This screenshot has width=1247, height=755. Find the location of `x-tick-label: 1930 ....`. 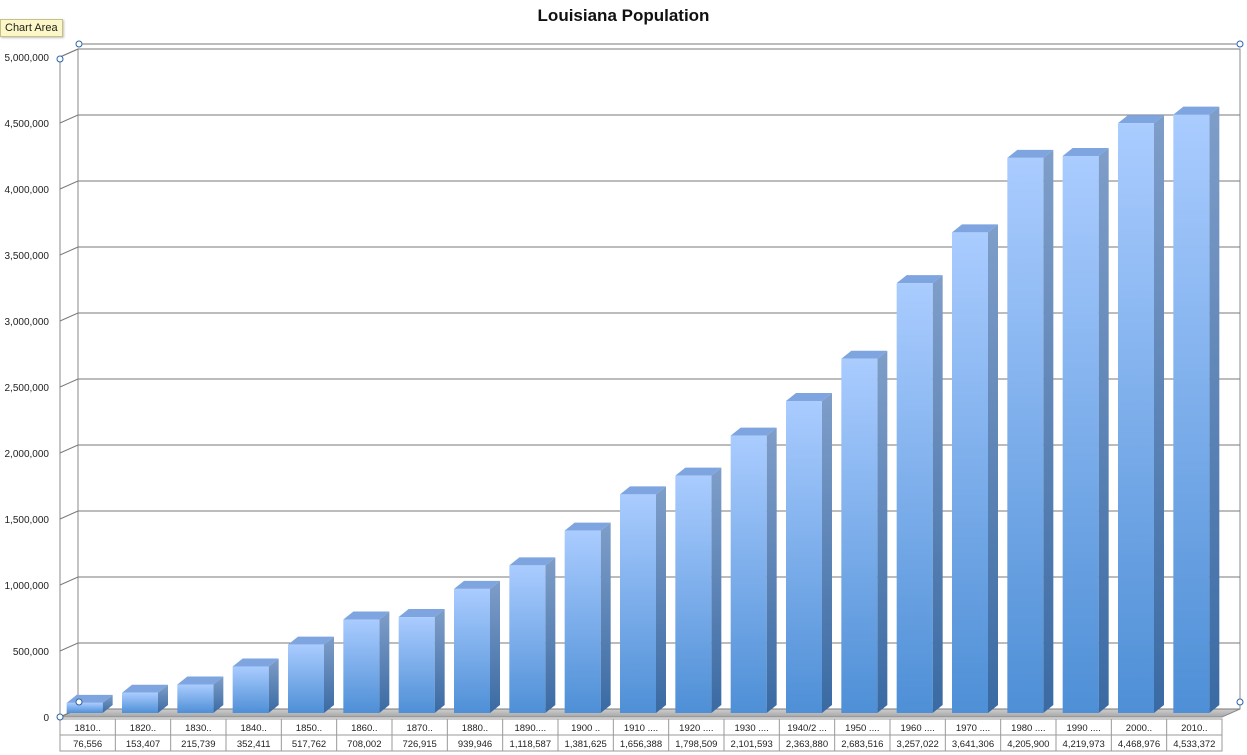

x-tick-label: 1930 .... is located at coordinates (751, 728).